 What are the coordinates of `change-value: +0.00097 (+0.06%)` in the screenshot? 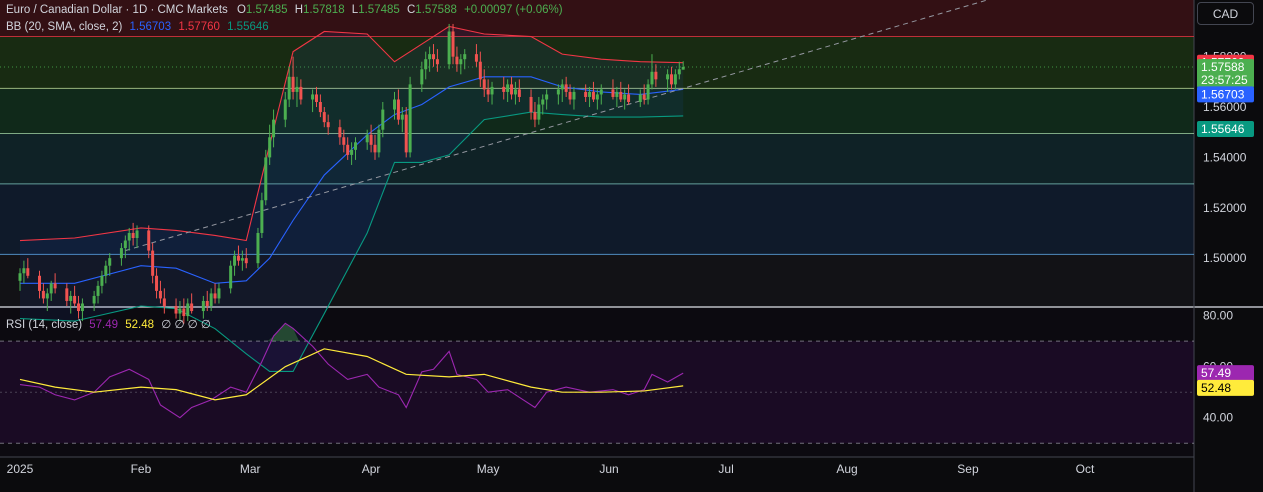 It's located at (513, 10).